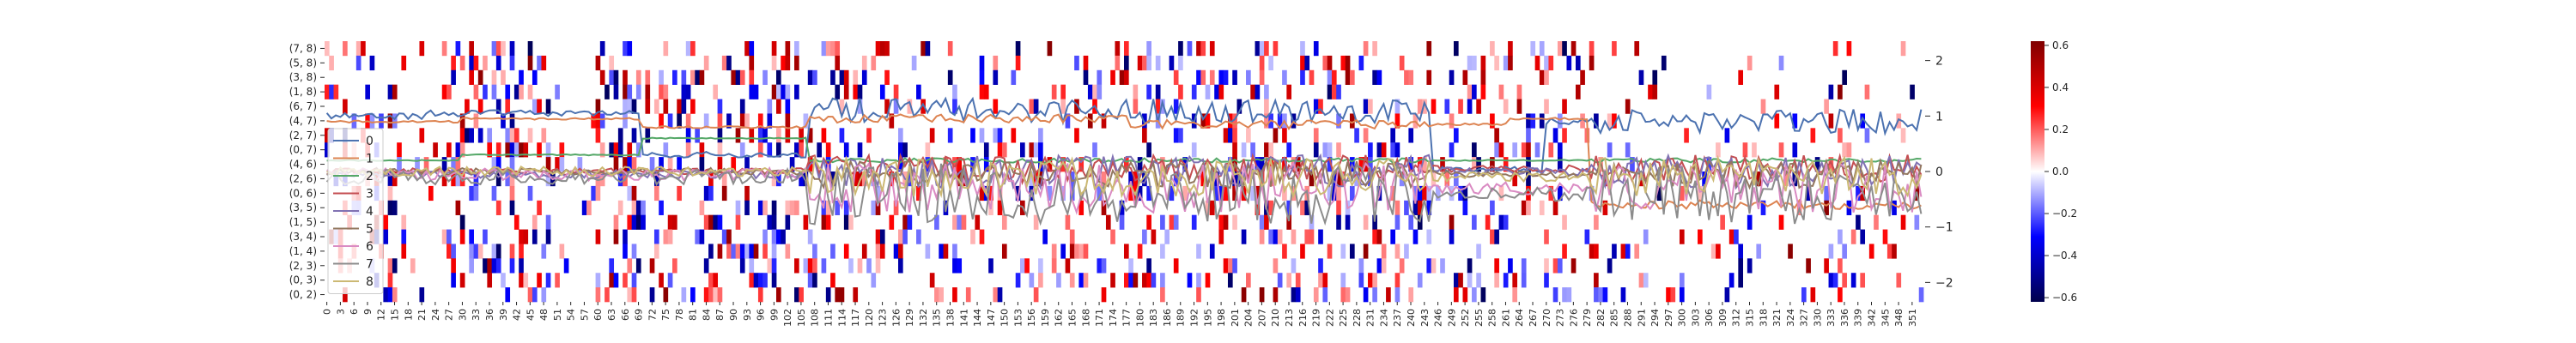 Image resolution: width=2576 pixels, height=343 pixels. I want to click on column-label: 204, so click(1249, 318).